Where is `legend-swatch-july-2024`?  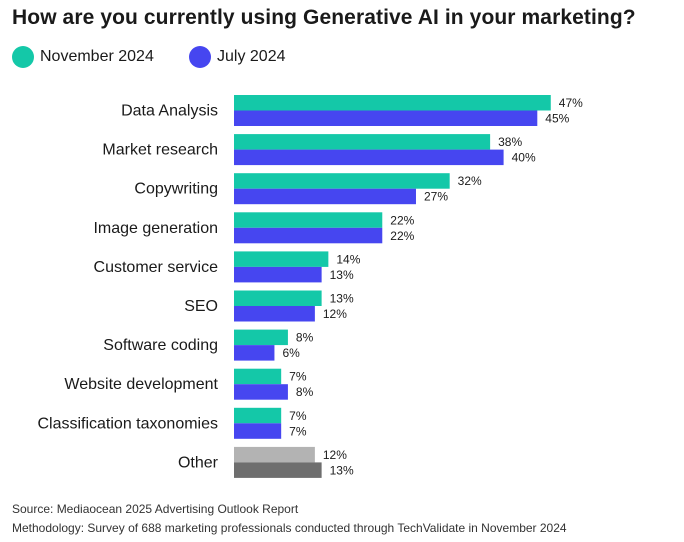
legend-swatch-july-2024 is located at coordinates (200, 57).